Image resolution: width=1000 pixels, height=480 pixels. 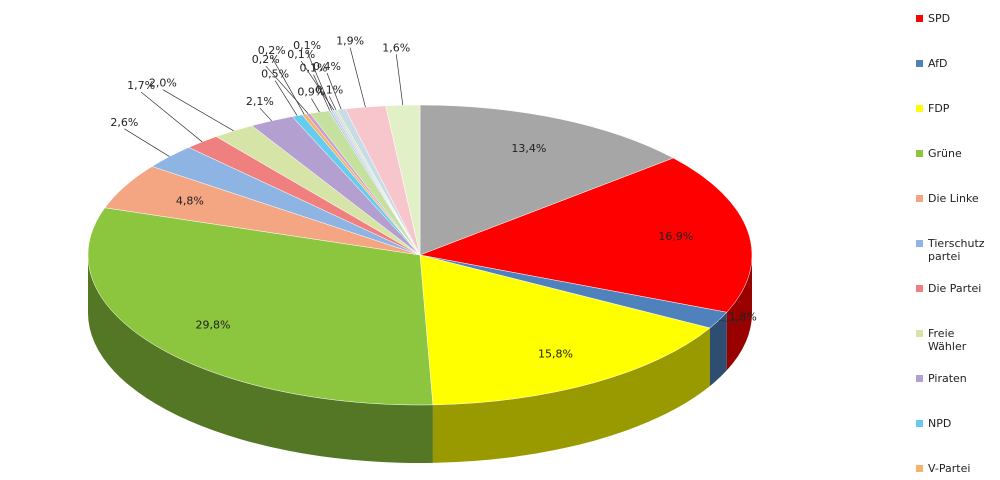 I want to click on legend-item: V-Partei, so click(x=951, y=468).